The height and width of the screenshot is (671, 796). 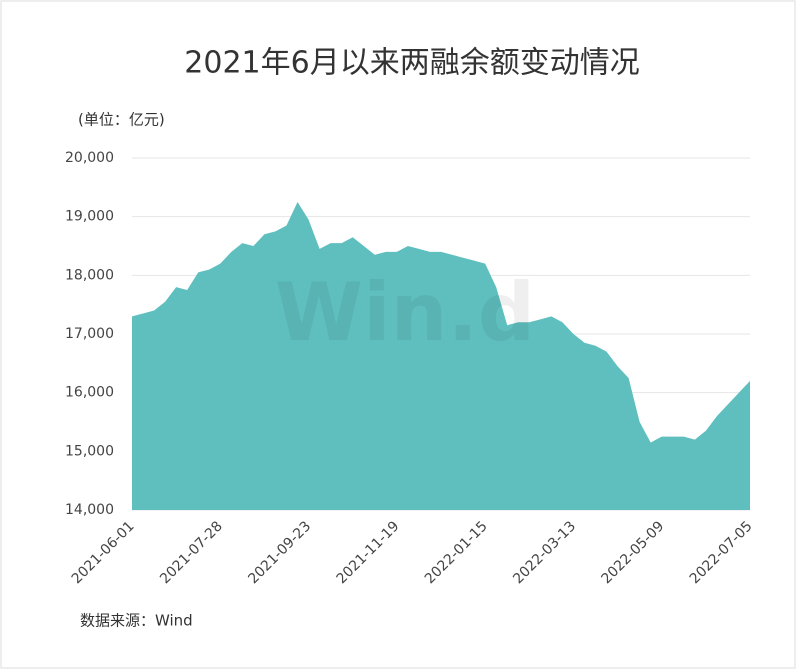 What do you see at coordinates (89, 217) in the screenshot?
I see `y-tick-label: 19,000` at bounding box center [89, 217].